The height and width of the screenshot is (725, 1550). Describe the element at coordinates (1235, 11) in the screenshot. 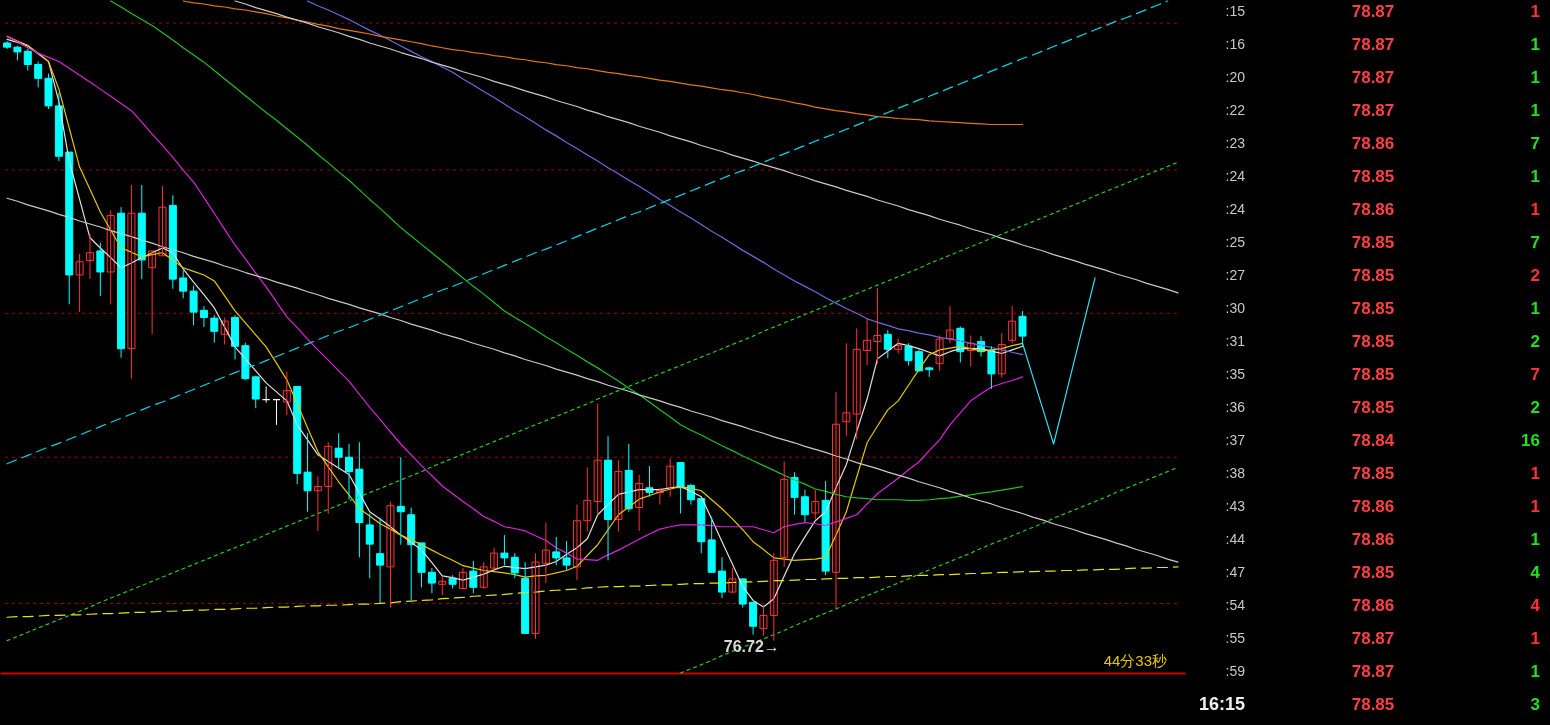

I see `text: :15` at that location.